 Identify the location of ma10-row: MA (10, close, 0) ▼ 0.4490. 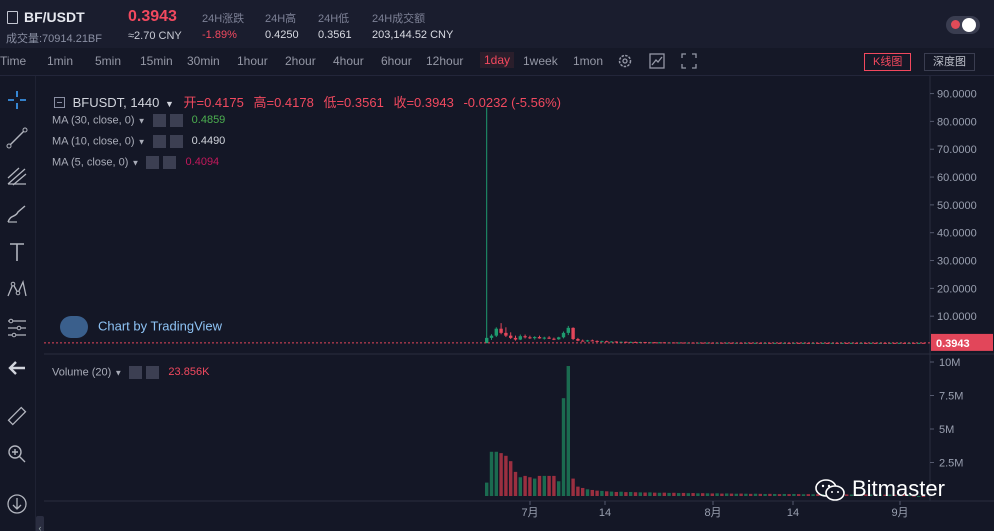
(138, 141).